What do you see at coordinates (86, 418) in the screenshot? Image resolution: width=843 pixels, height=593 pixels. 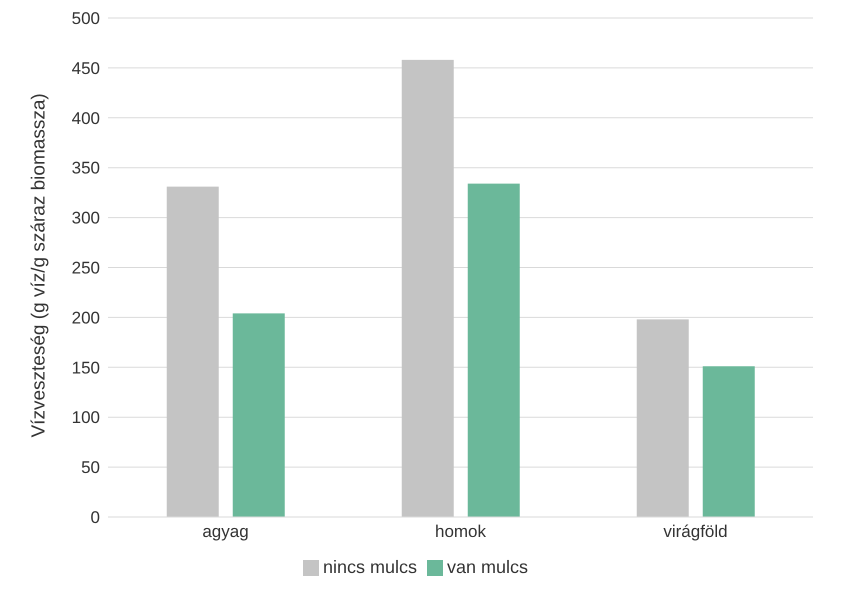 I see `y-tick-label: 100` at bounding box center [86, 418].